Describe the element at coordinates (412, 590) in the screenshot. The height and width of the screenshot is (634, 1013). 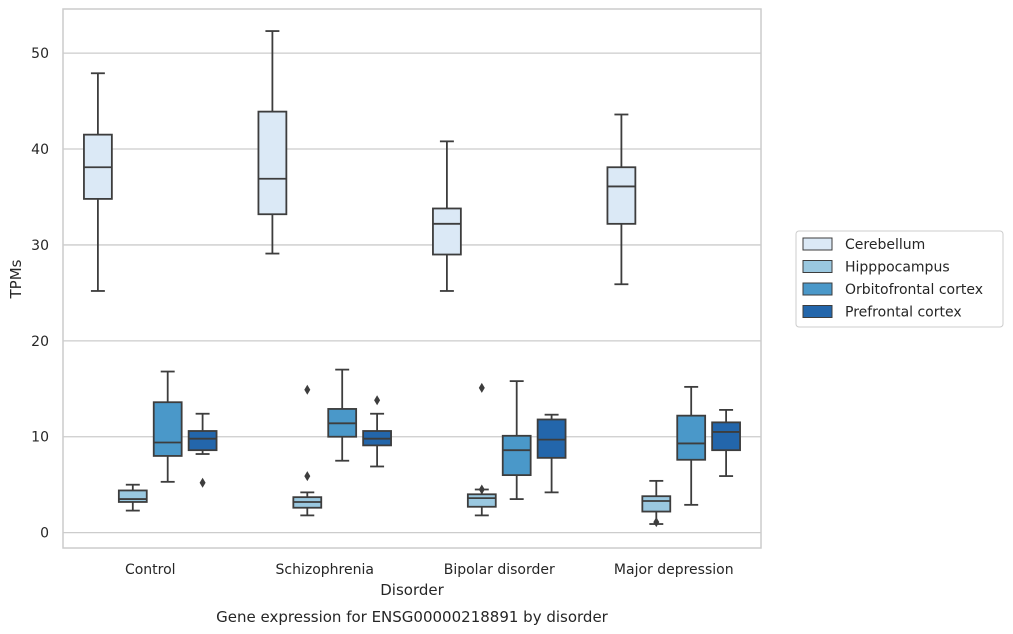
I see `x-axis-label: Disorder` at that location.